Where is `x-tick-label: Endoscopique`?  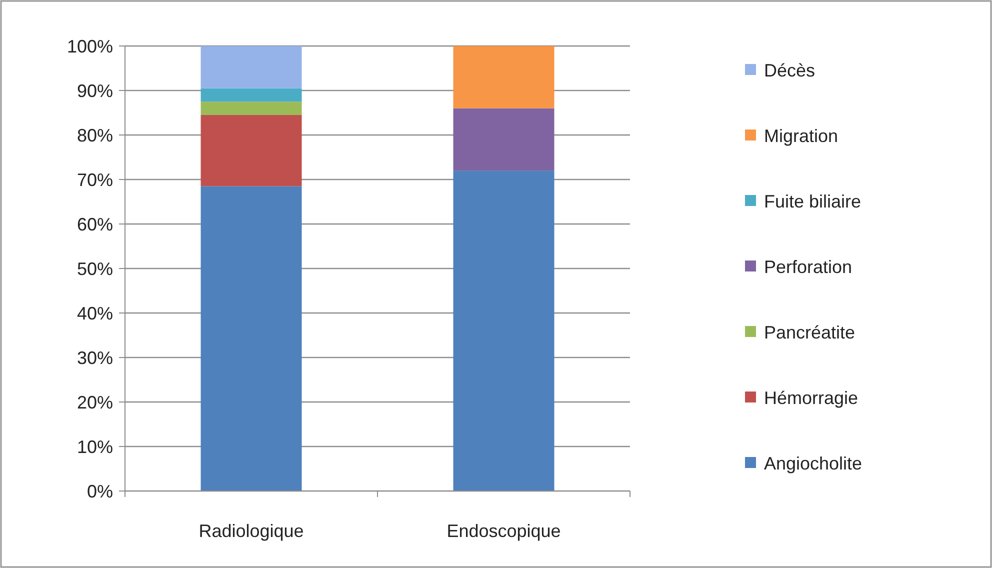 x-tick-label: Endoscopique is located at coordinates (503, 531).